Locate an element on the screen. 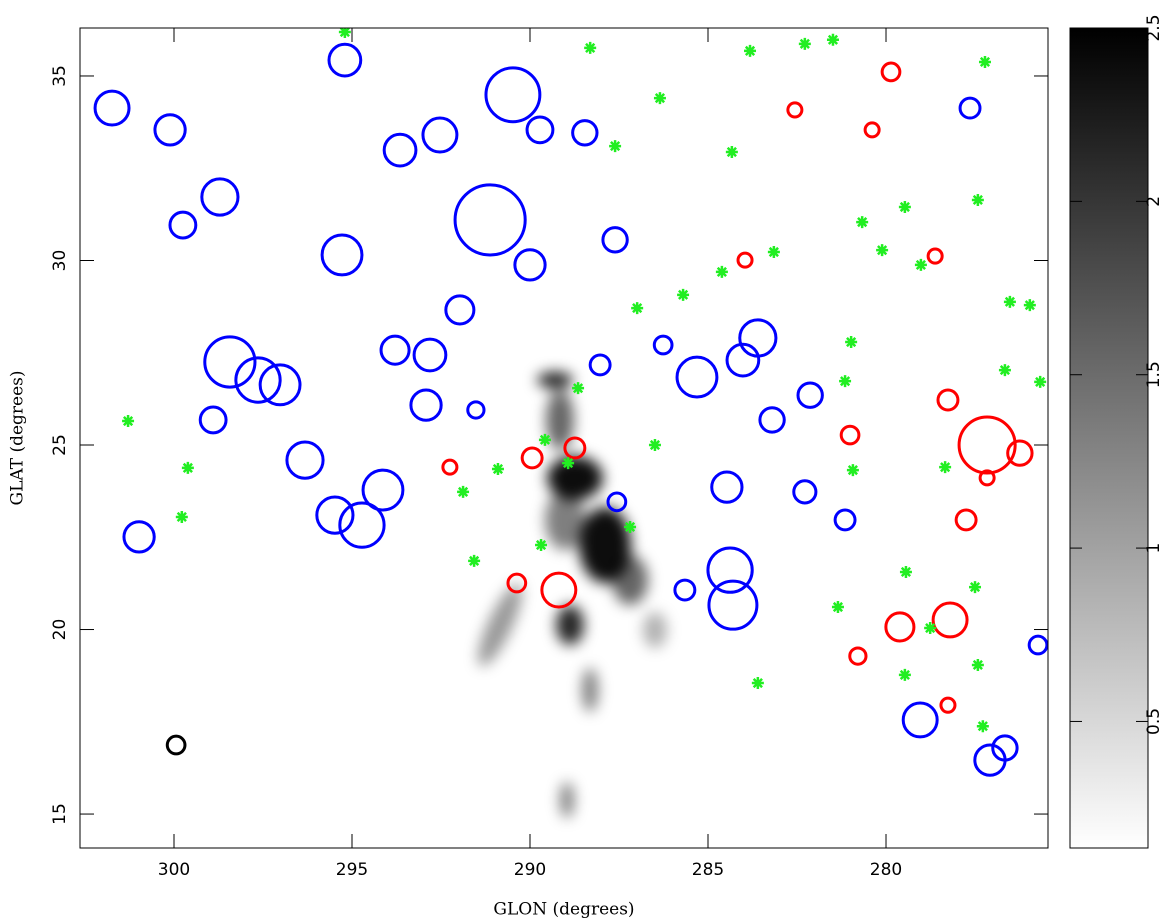 This screenshot has width=1162, height=922. x-tick-label: 290 is located at coordinates (530, 870).